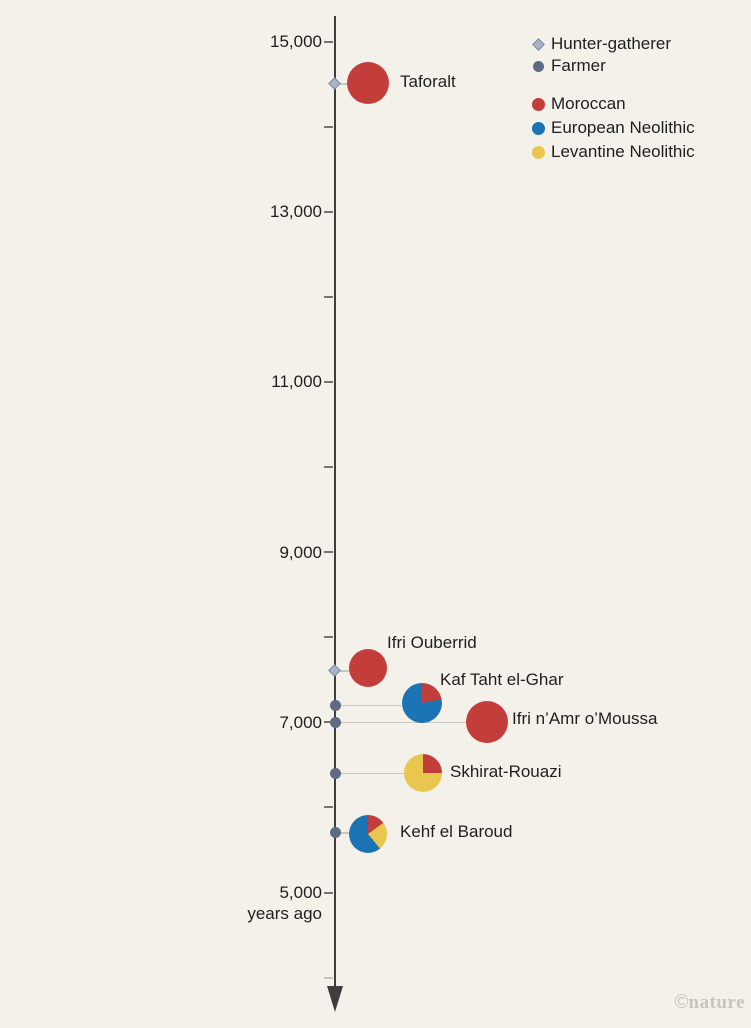 This screenshot has height=1028, width=751. What do you see at coordinates (428, 82) in the screenshot?
I see `site-label-taforalt: Taforalt` at bounding box center [428, 82].